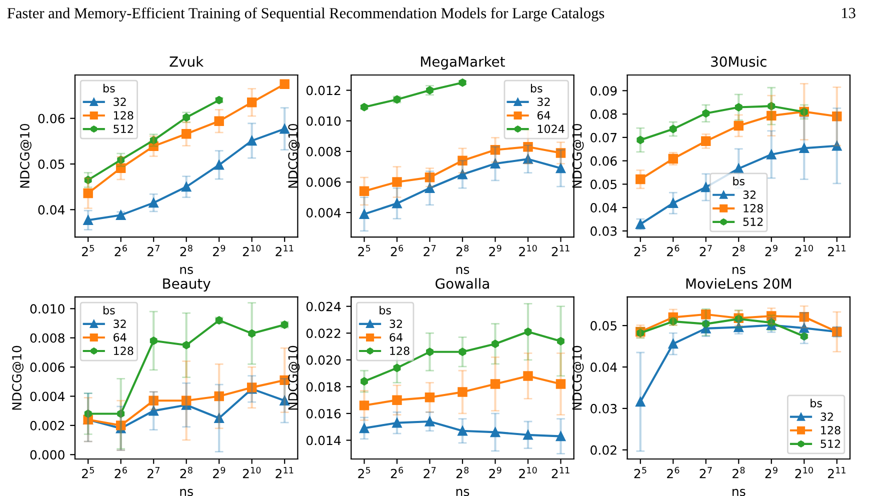  Describe the element at coordinates (849, 13) in the screenshot. I see `text: 13` at that location.